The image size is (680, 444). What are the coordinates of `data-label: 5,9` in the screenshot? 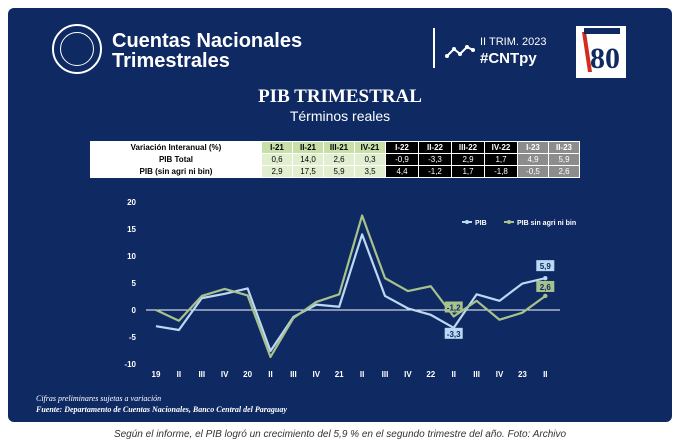 It's located at (546, 266).